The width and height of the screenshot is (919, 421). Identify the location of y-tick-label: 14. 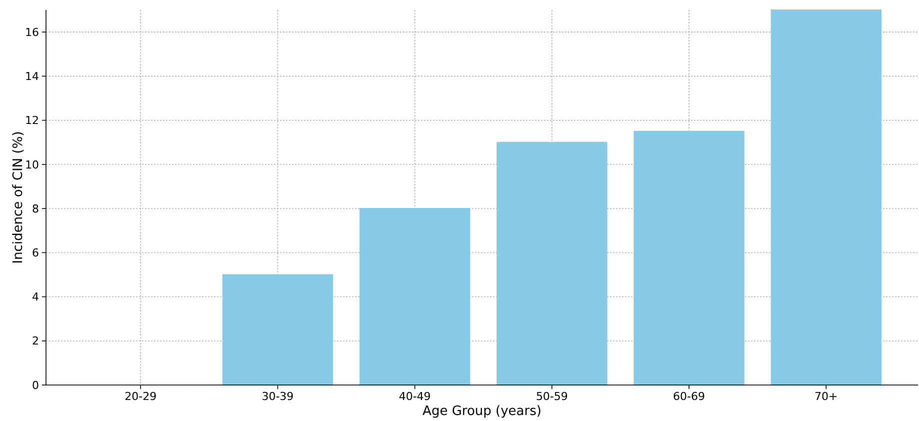
(32, 77).